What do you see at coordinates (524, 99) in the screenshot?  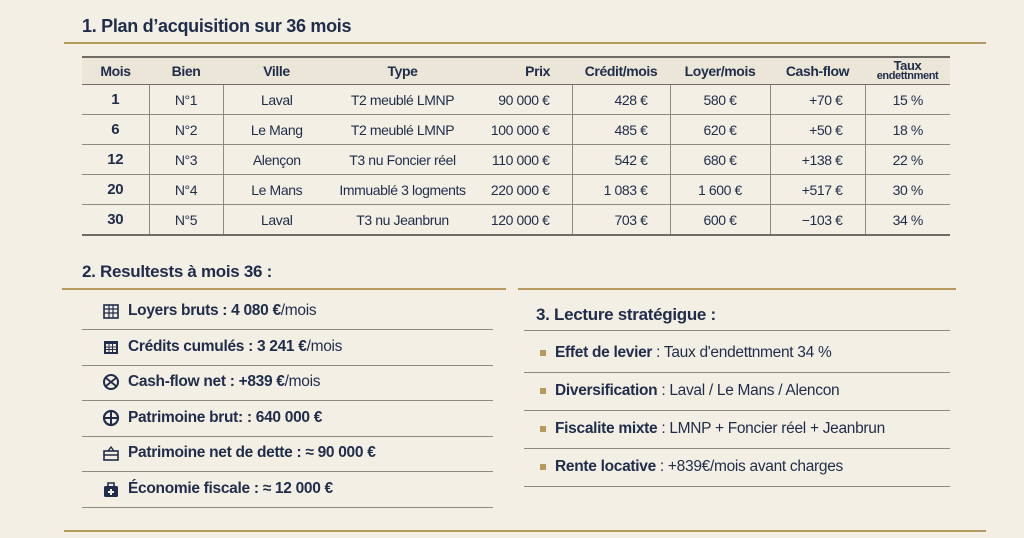 I see `cell-prix: 90 000 €` at bounding box center [524, 99].